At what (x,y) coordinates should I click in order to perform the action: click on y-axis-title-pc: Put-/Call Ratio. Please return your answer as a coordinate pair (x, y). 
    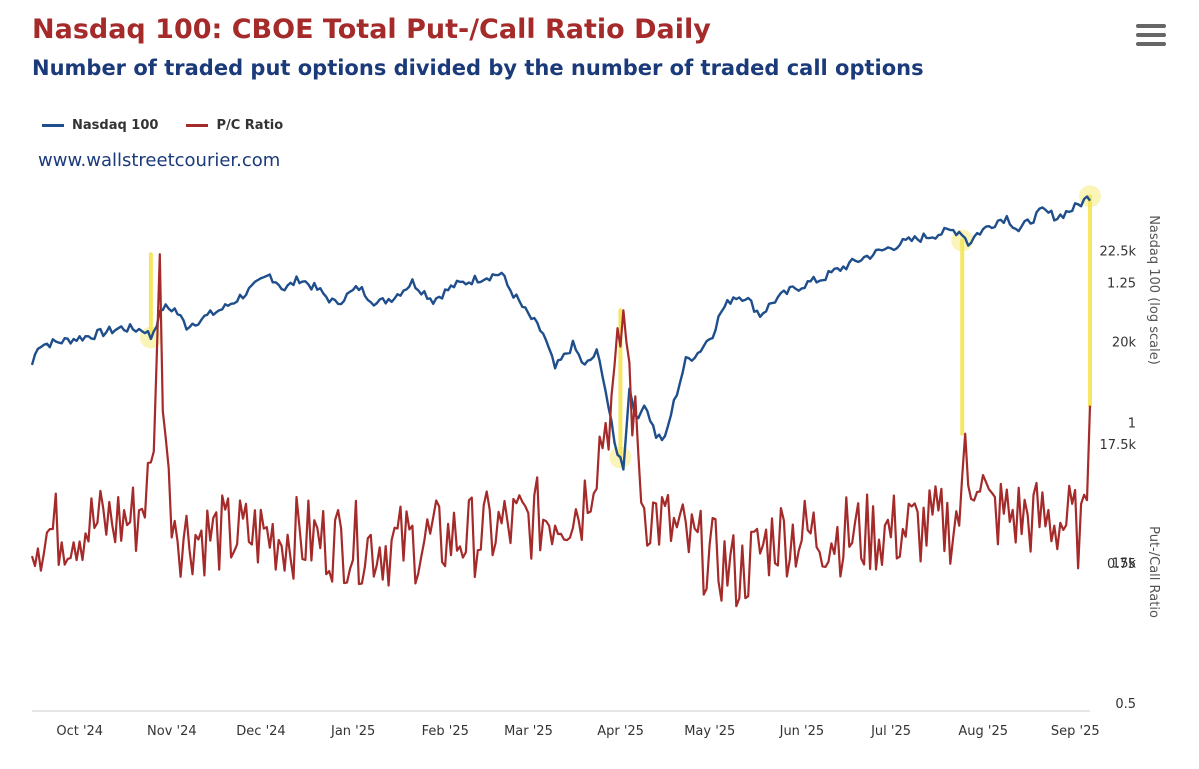
    Looking at the image, I should click on (1153, 572).